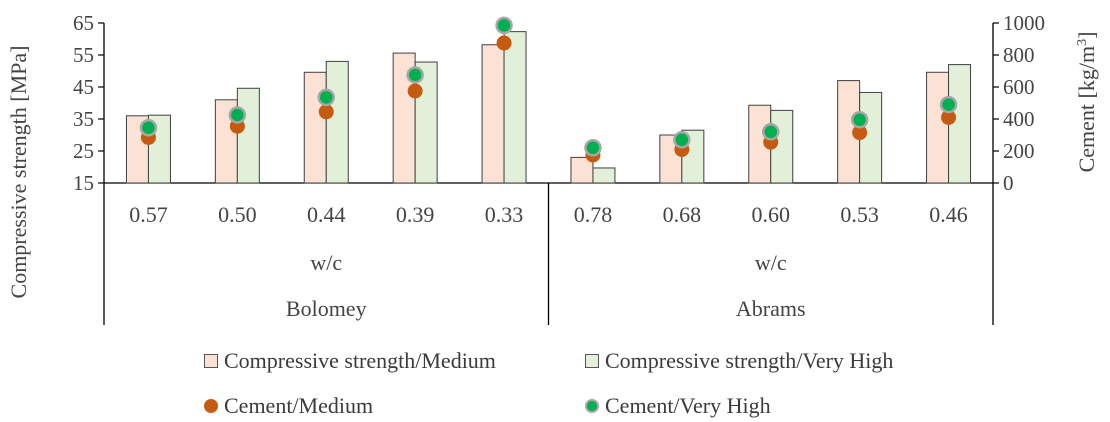  What do you see at coordinates (1008, 183) in the screenshot?
I see `y2-tick-label: 0` at bounding box center [1008, 183].